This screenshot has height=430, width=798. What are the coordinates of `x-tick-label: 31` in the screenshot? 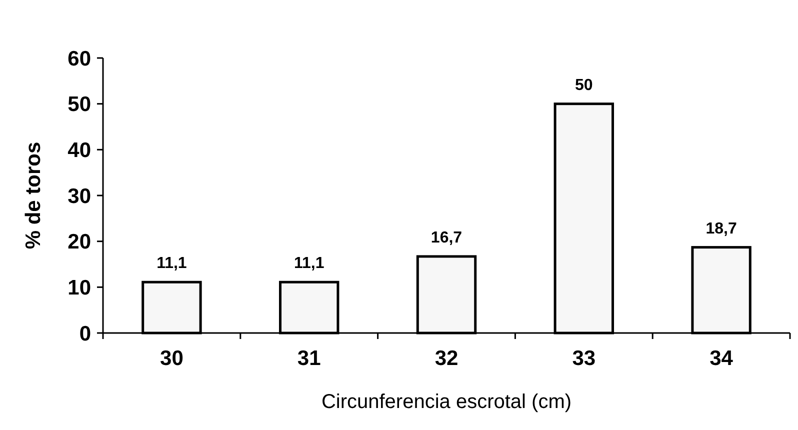 It's located at (309, 358).